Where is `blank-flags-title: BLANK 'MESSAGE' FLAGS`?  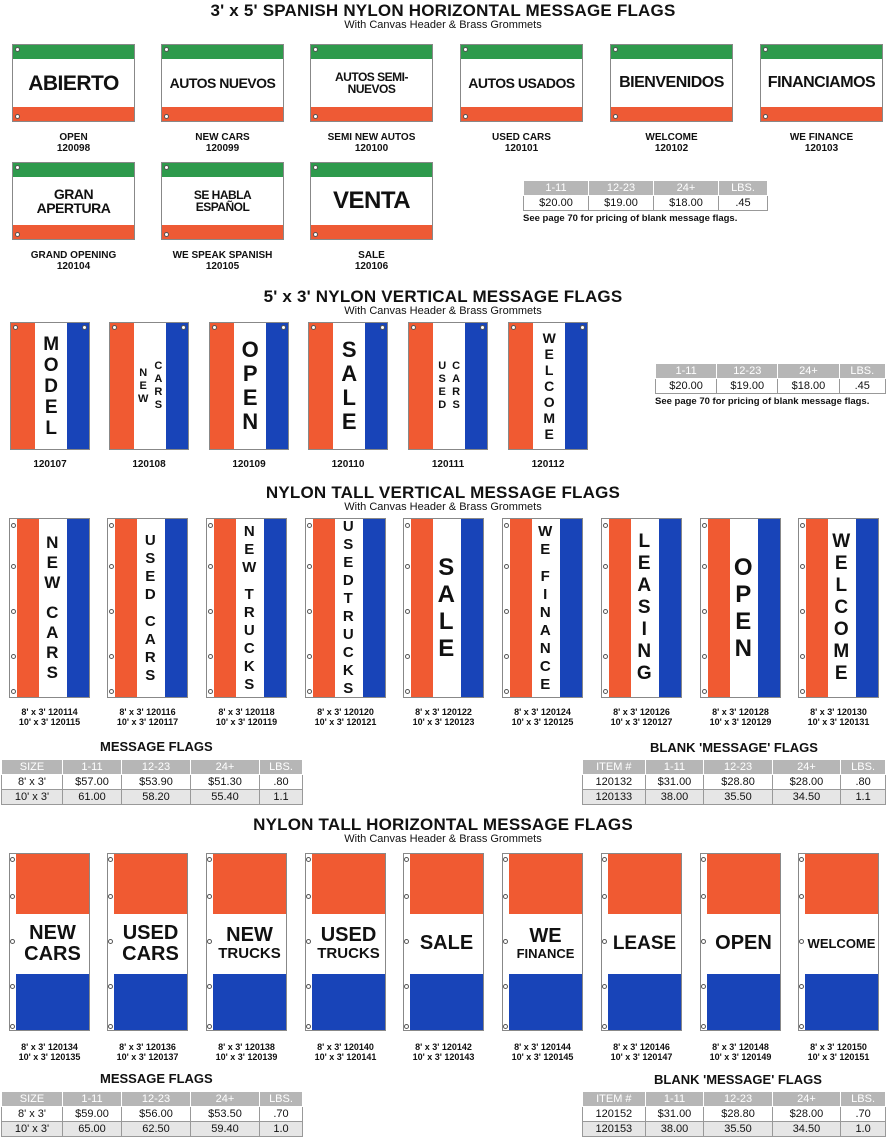 blank-flags-title: BLANK 'MESSAGE' FLAGS is located at coordinates (734, 747).